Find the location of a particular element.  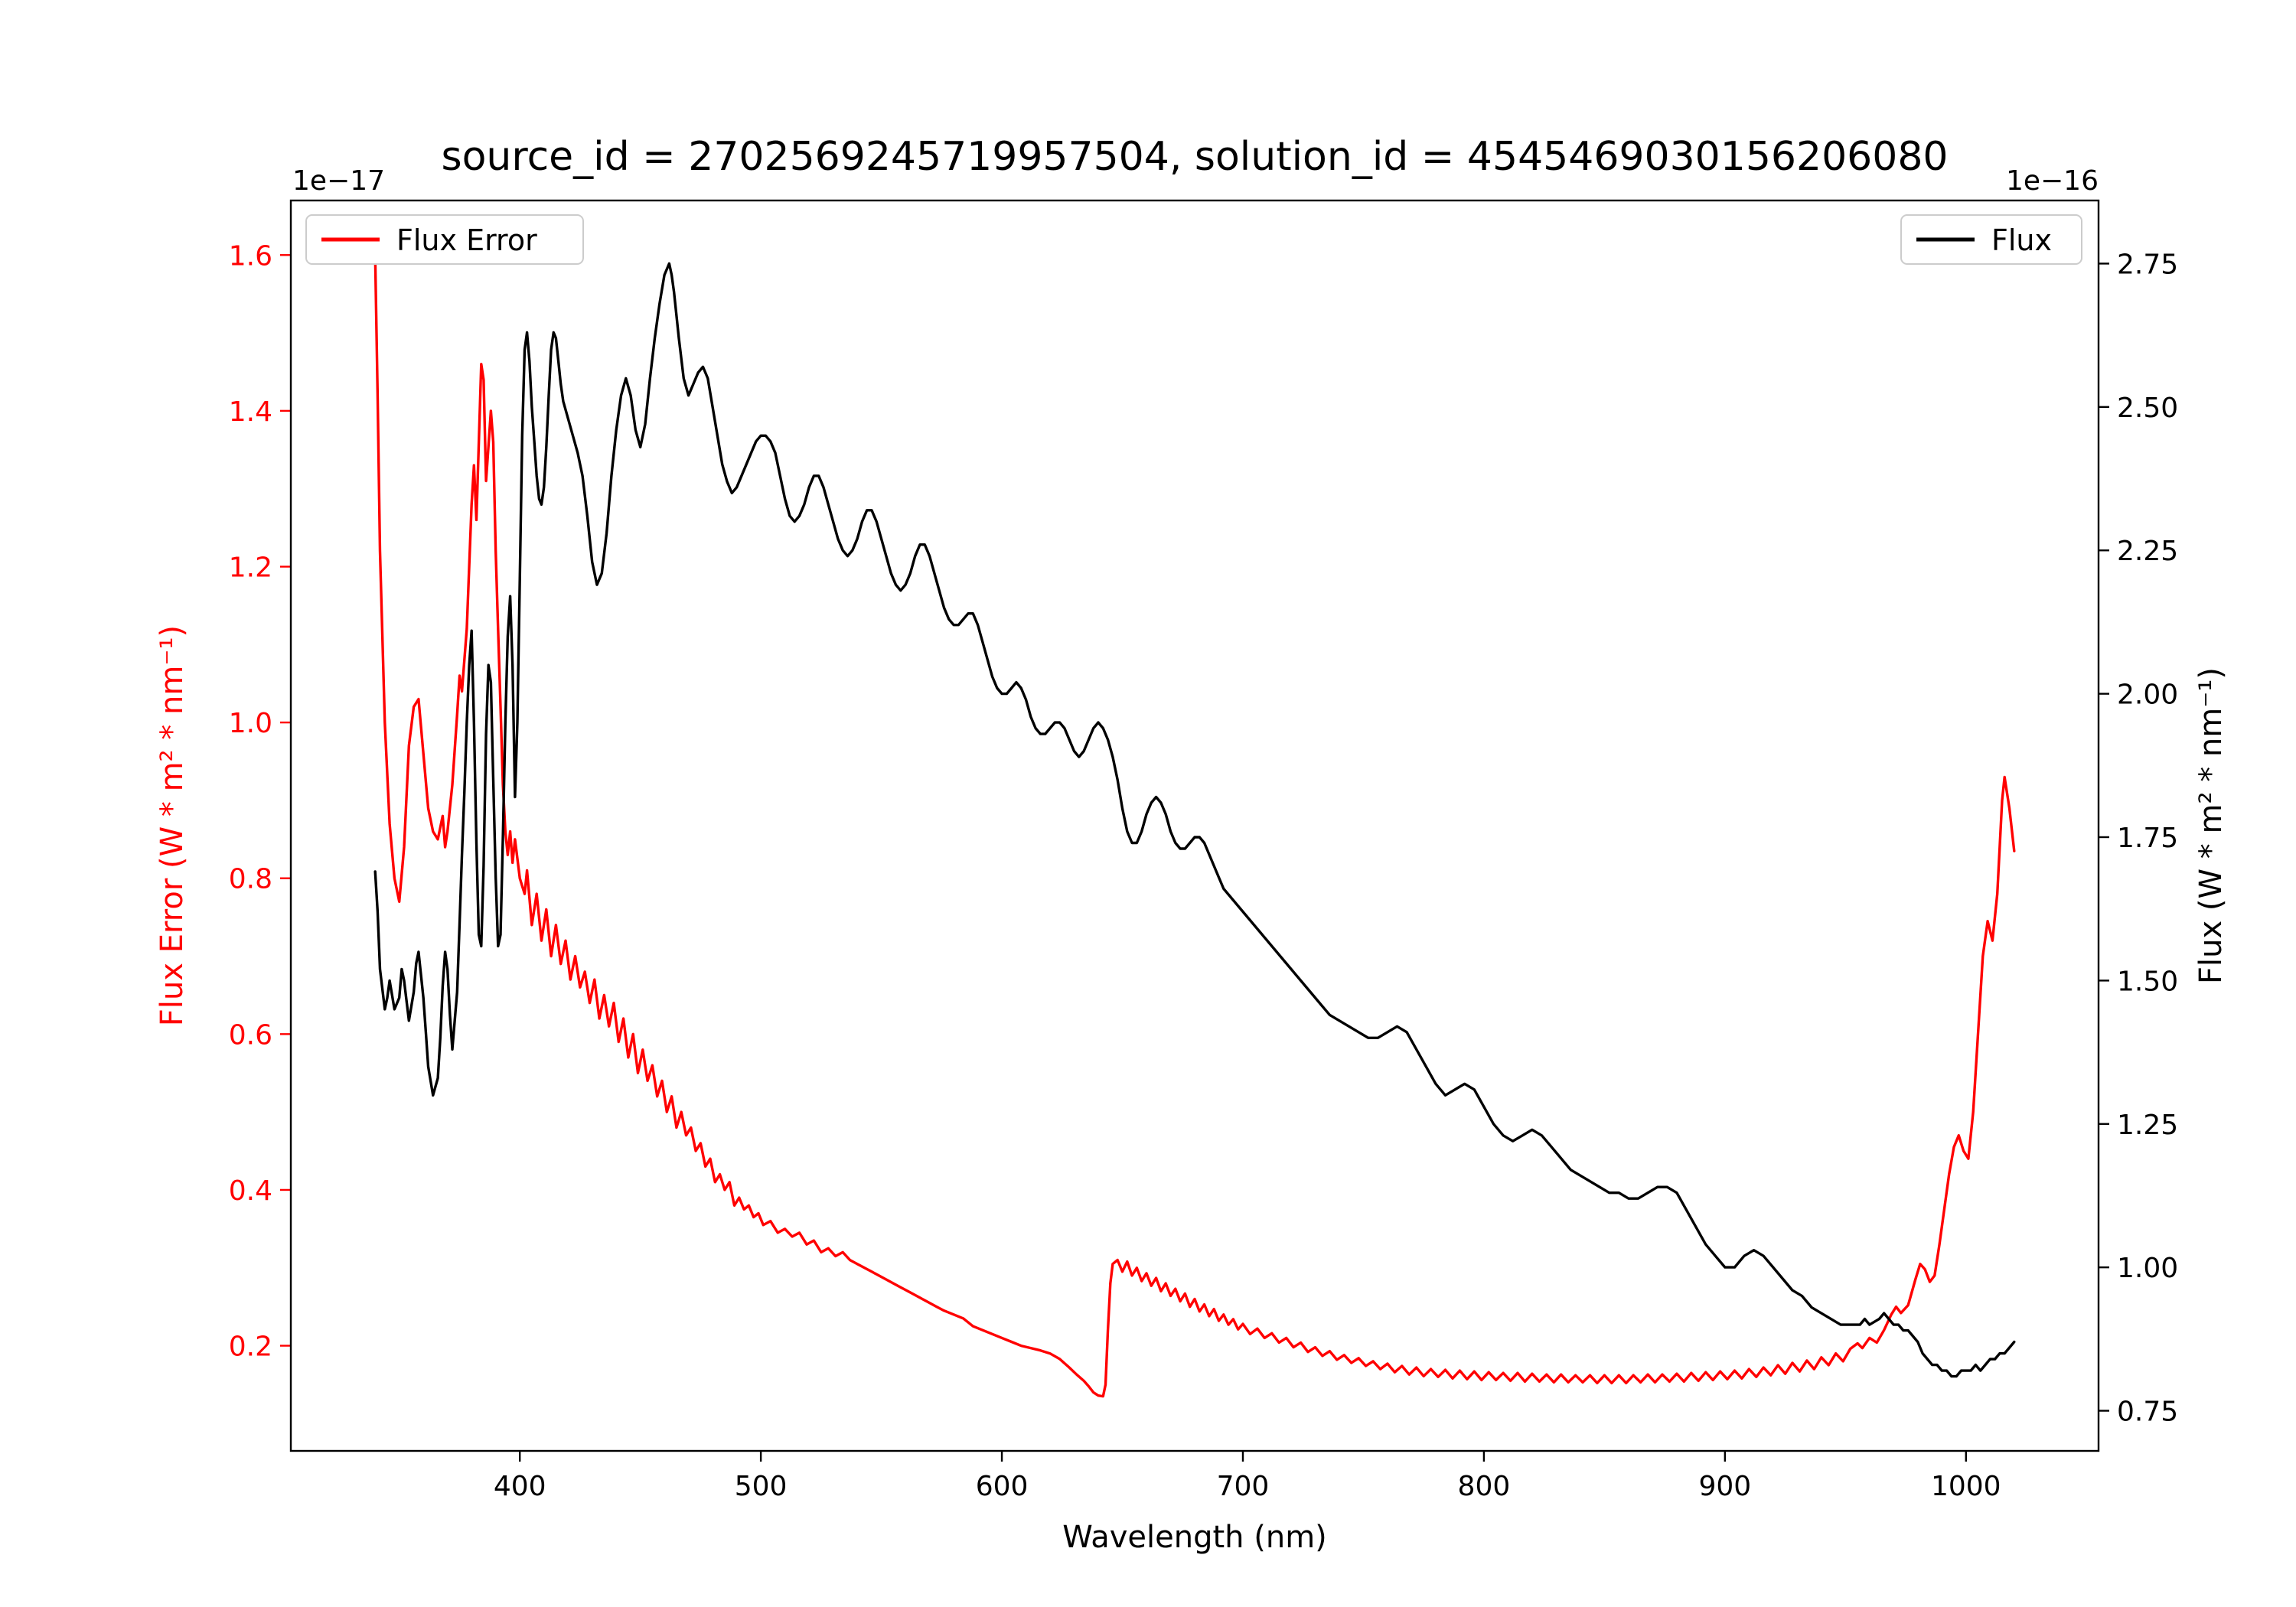

legend-flux-box is located at coordinates (1991, 239).